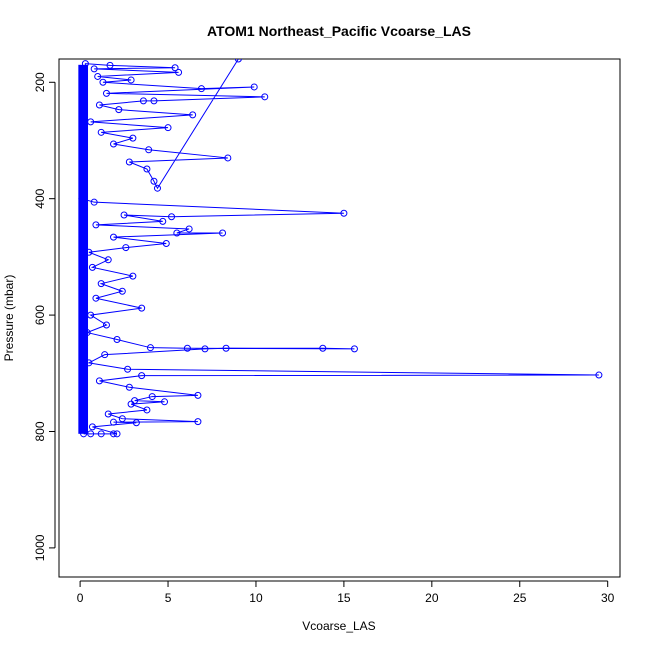 The width and height of the screenshot is (650, 650). Describe the element at coordinates (40, 198) in the screenshot. I see `y-tick-label: 400` at that location.